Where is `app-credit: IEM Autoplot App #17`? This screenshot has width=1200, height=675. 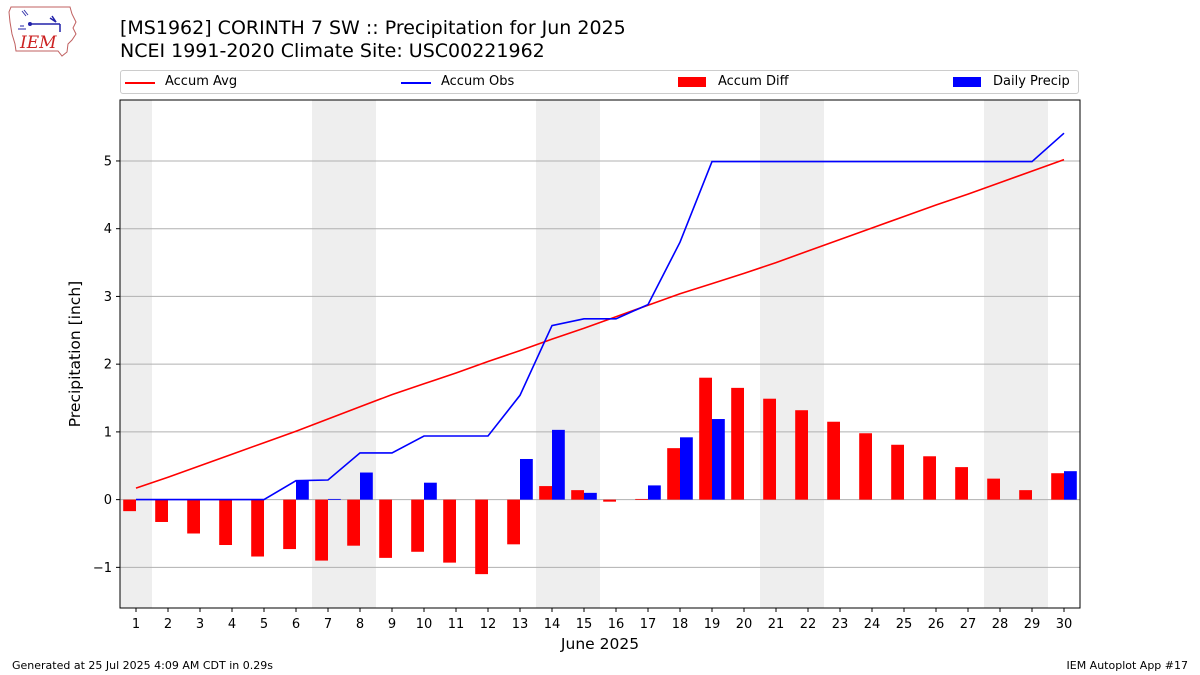 app-credit: IEM Autoplot App #17 is located at coordinates (1127, 665).